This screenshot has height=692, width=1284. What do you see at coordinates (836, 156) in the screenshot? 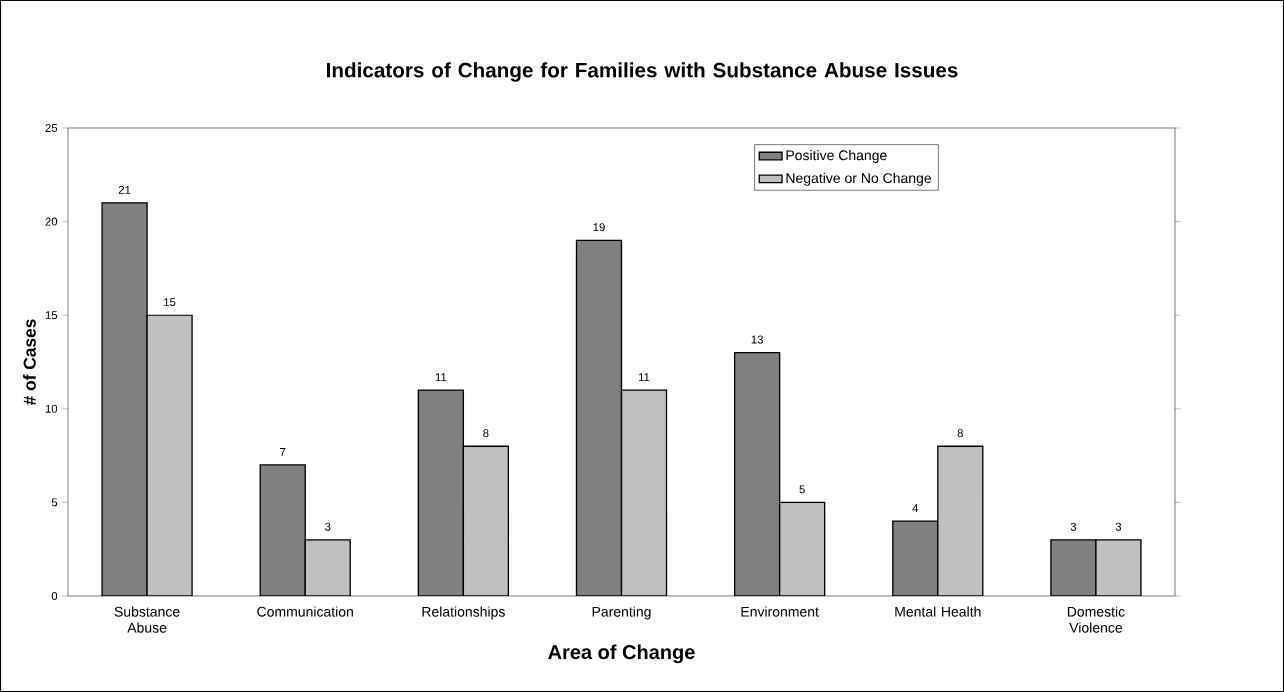
I see `legend-label: Positive Change` at bounding box center [836, 156].